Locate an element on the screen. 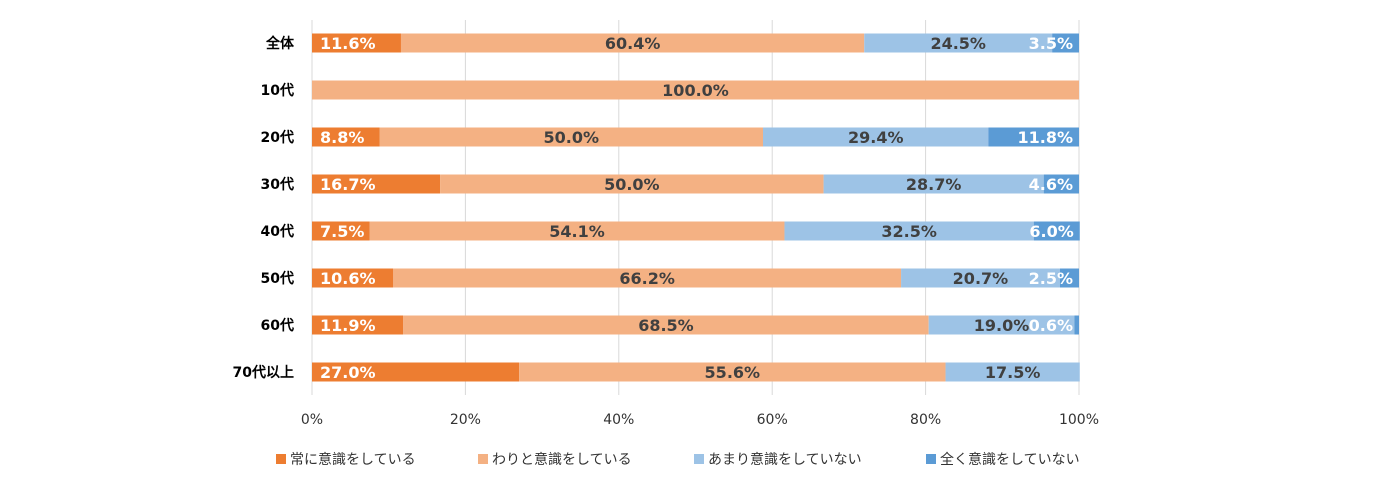 Image resolution: width=1389 pixels, height=500 pixels. data-label: 66.2% is located at coordinates (647, 278).